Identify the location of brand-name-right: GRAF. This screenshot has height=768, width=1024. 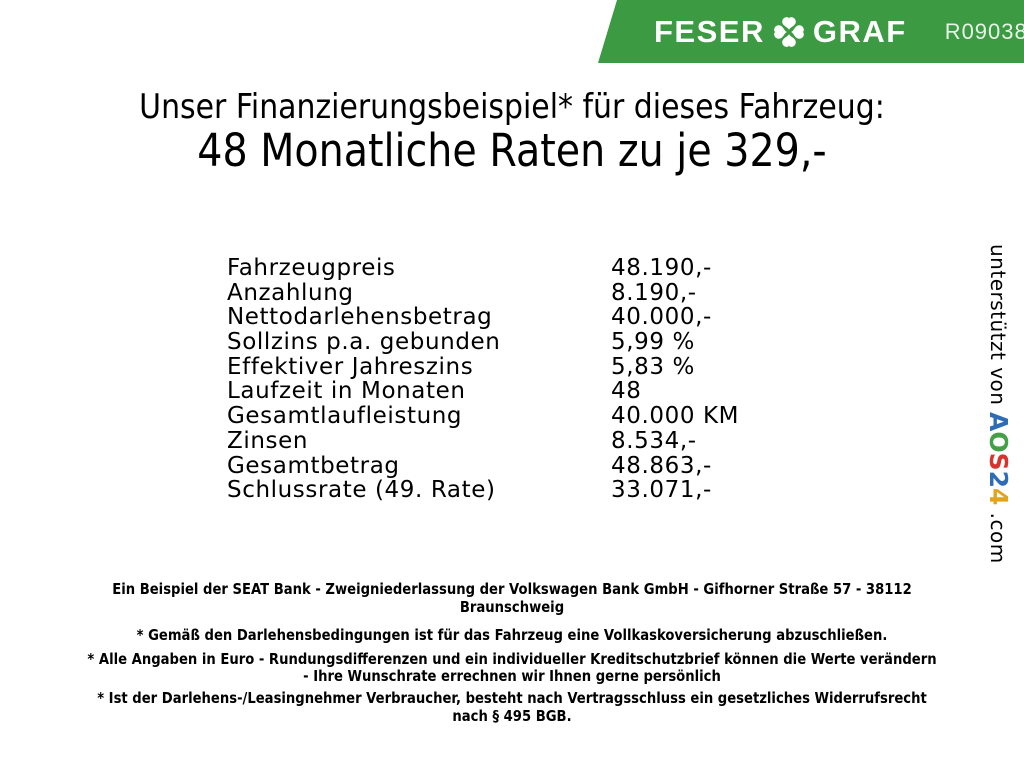
(859, 31).